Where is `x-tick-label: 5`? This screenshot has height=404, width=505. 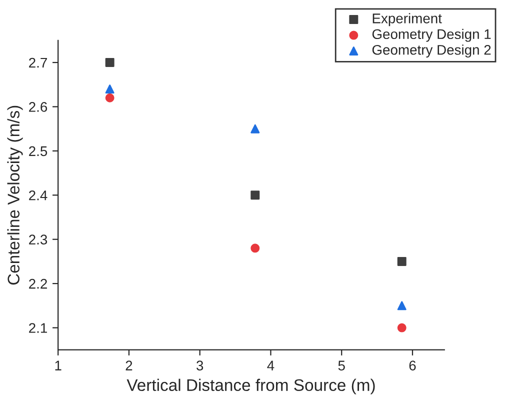 x-tick-label: 5 is located at coordinates (341, 365).